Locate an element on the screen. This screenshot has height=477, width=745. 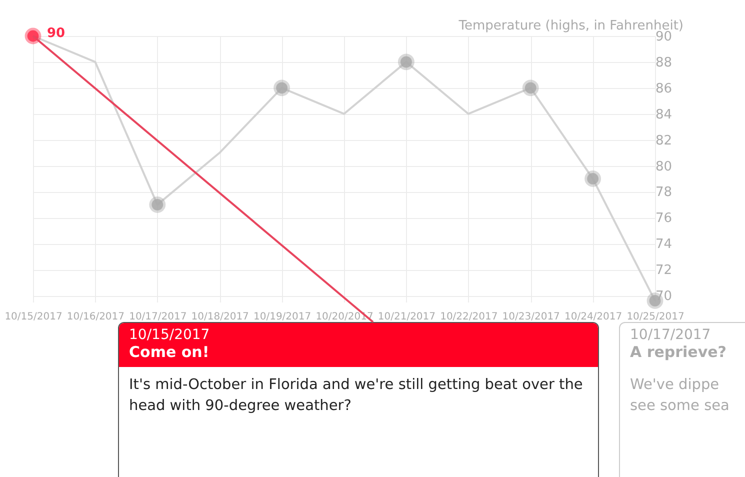
x-tick-label: 10/23/2017 is located at coordinates (531, 317).